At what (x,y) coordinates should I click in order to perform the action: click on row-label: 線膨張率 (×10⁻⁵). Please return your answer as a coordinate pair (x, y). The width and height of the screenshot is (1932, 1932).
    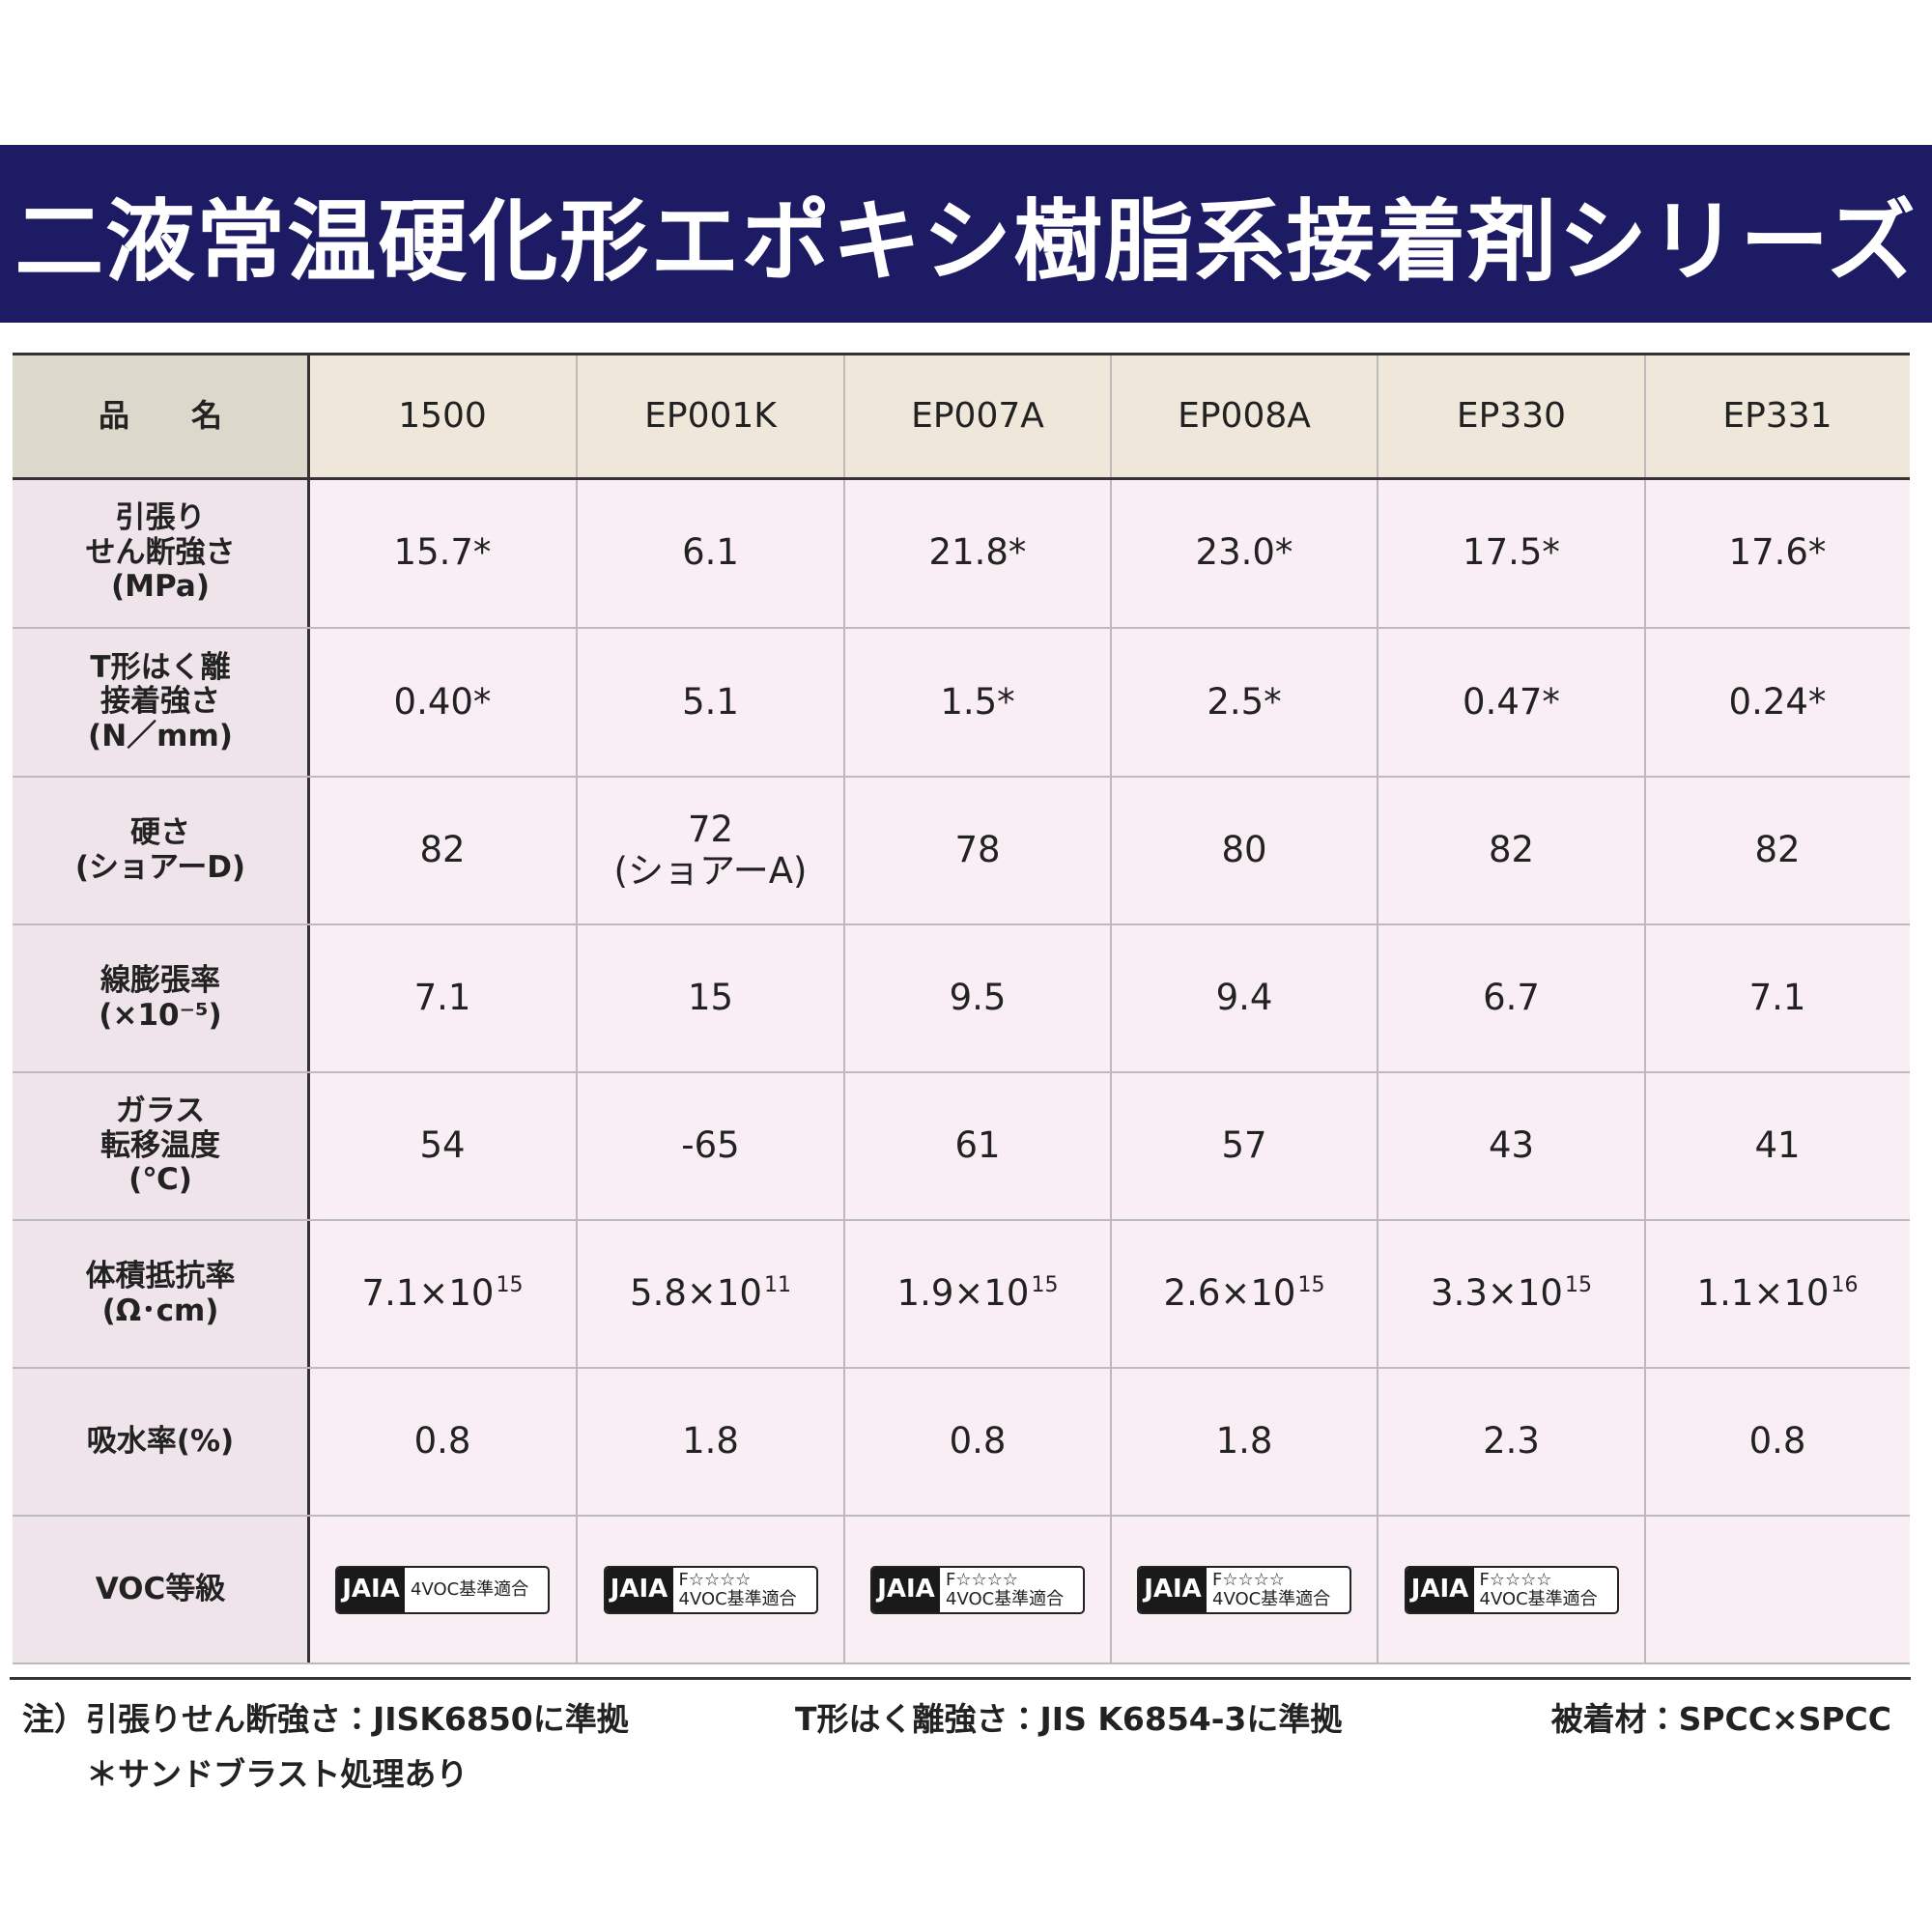
    Looking at the image, I should click on (160, 998).